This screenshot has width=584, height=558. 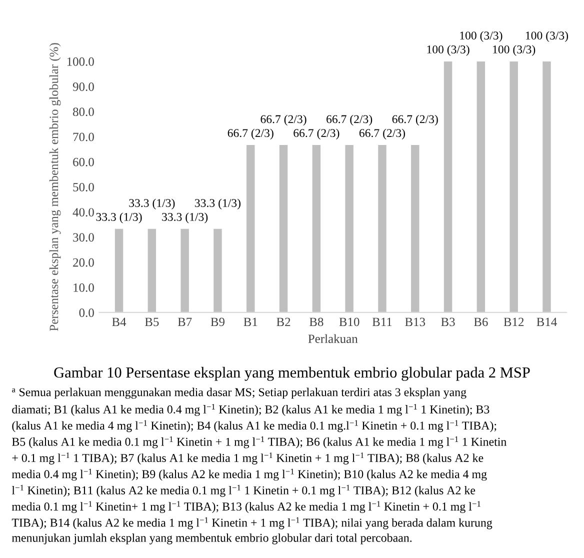 What do you see at coordinates (514, 322) in the screenshot?
I see `x-tick-label: B12` at bounding box center [514, 322].